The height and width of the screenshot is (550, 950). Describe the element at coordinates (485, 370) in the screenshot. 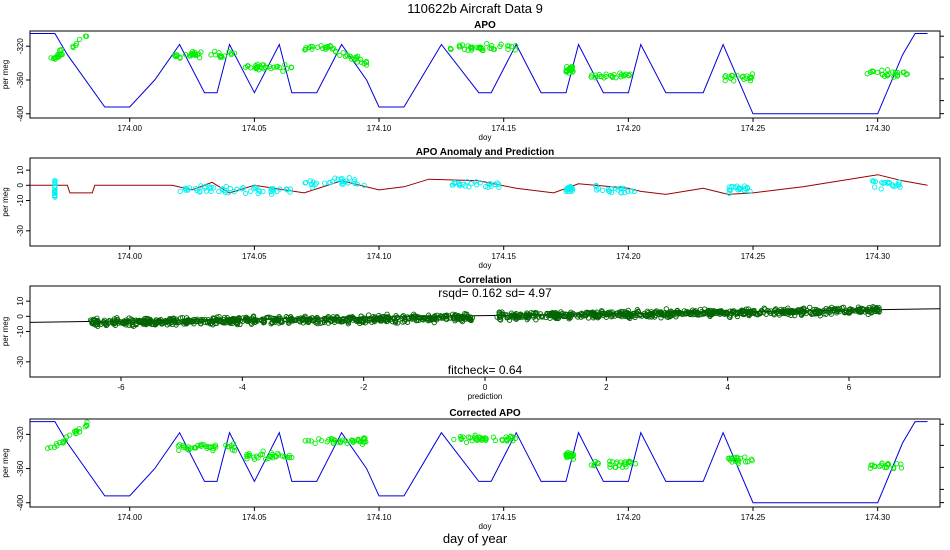

I see `correlation-fitcheck: fitcheck= 0.64` at that location.